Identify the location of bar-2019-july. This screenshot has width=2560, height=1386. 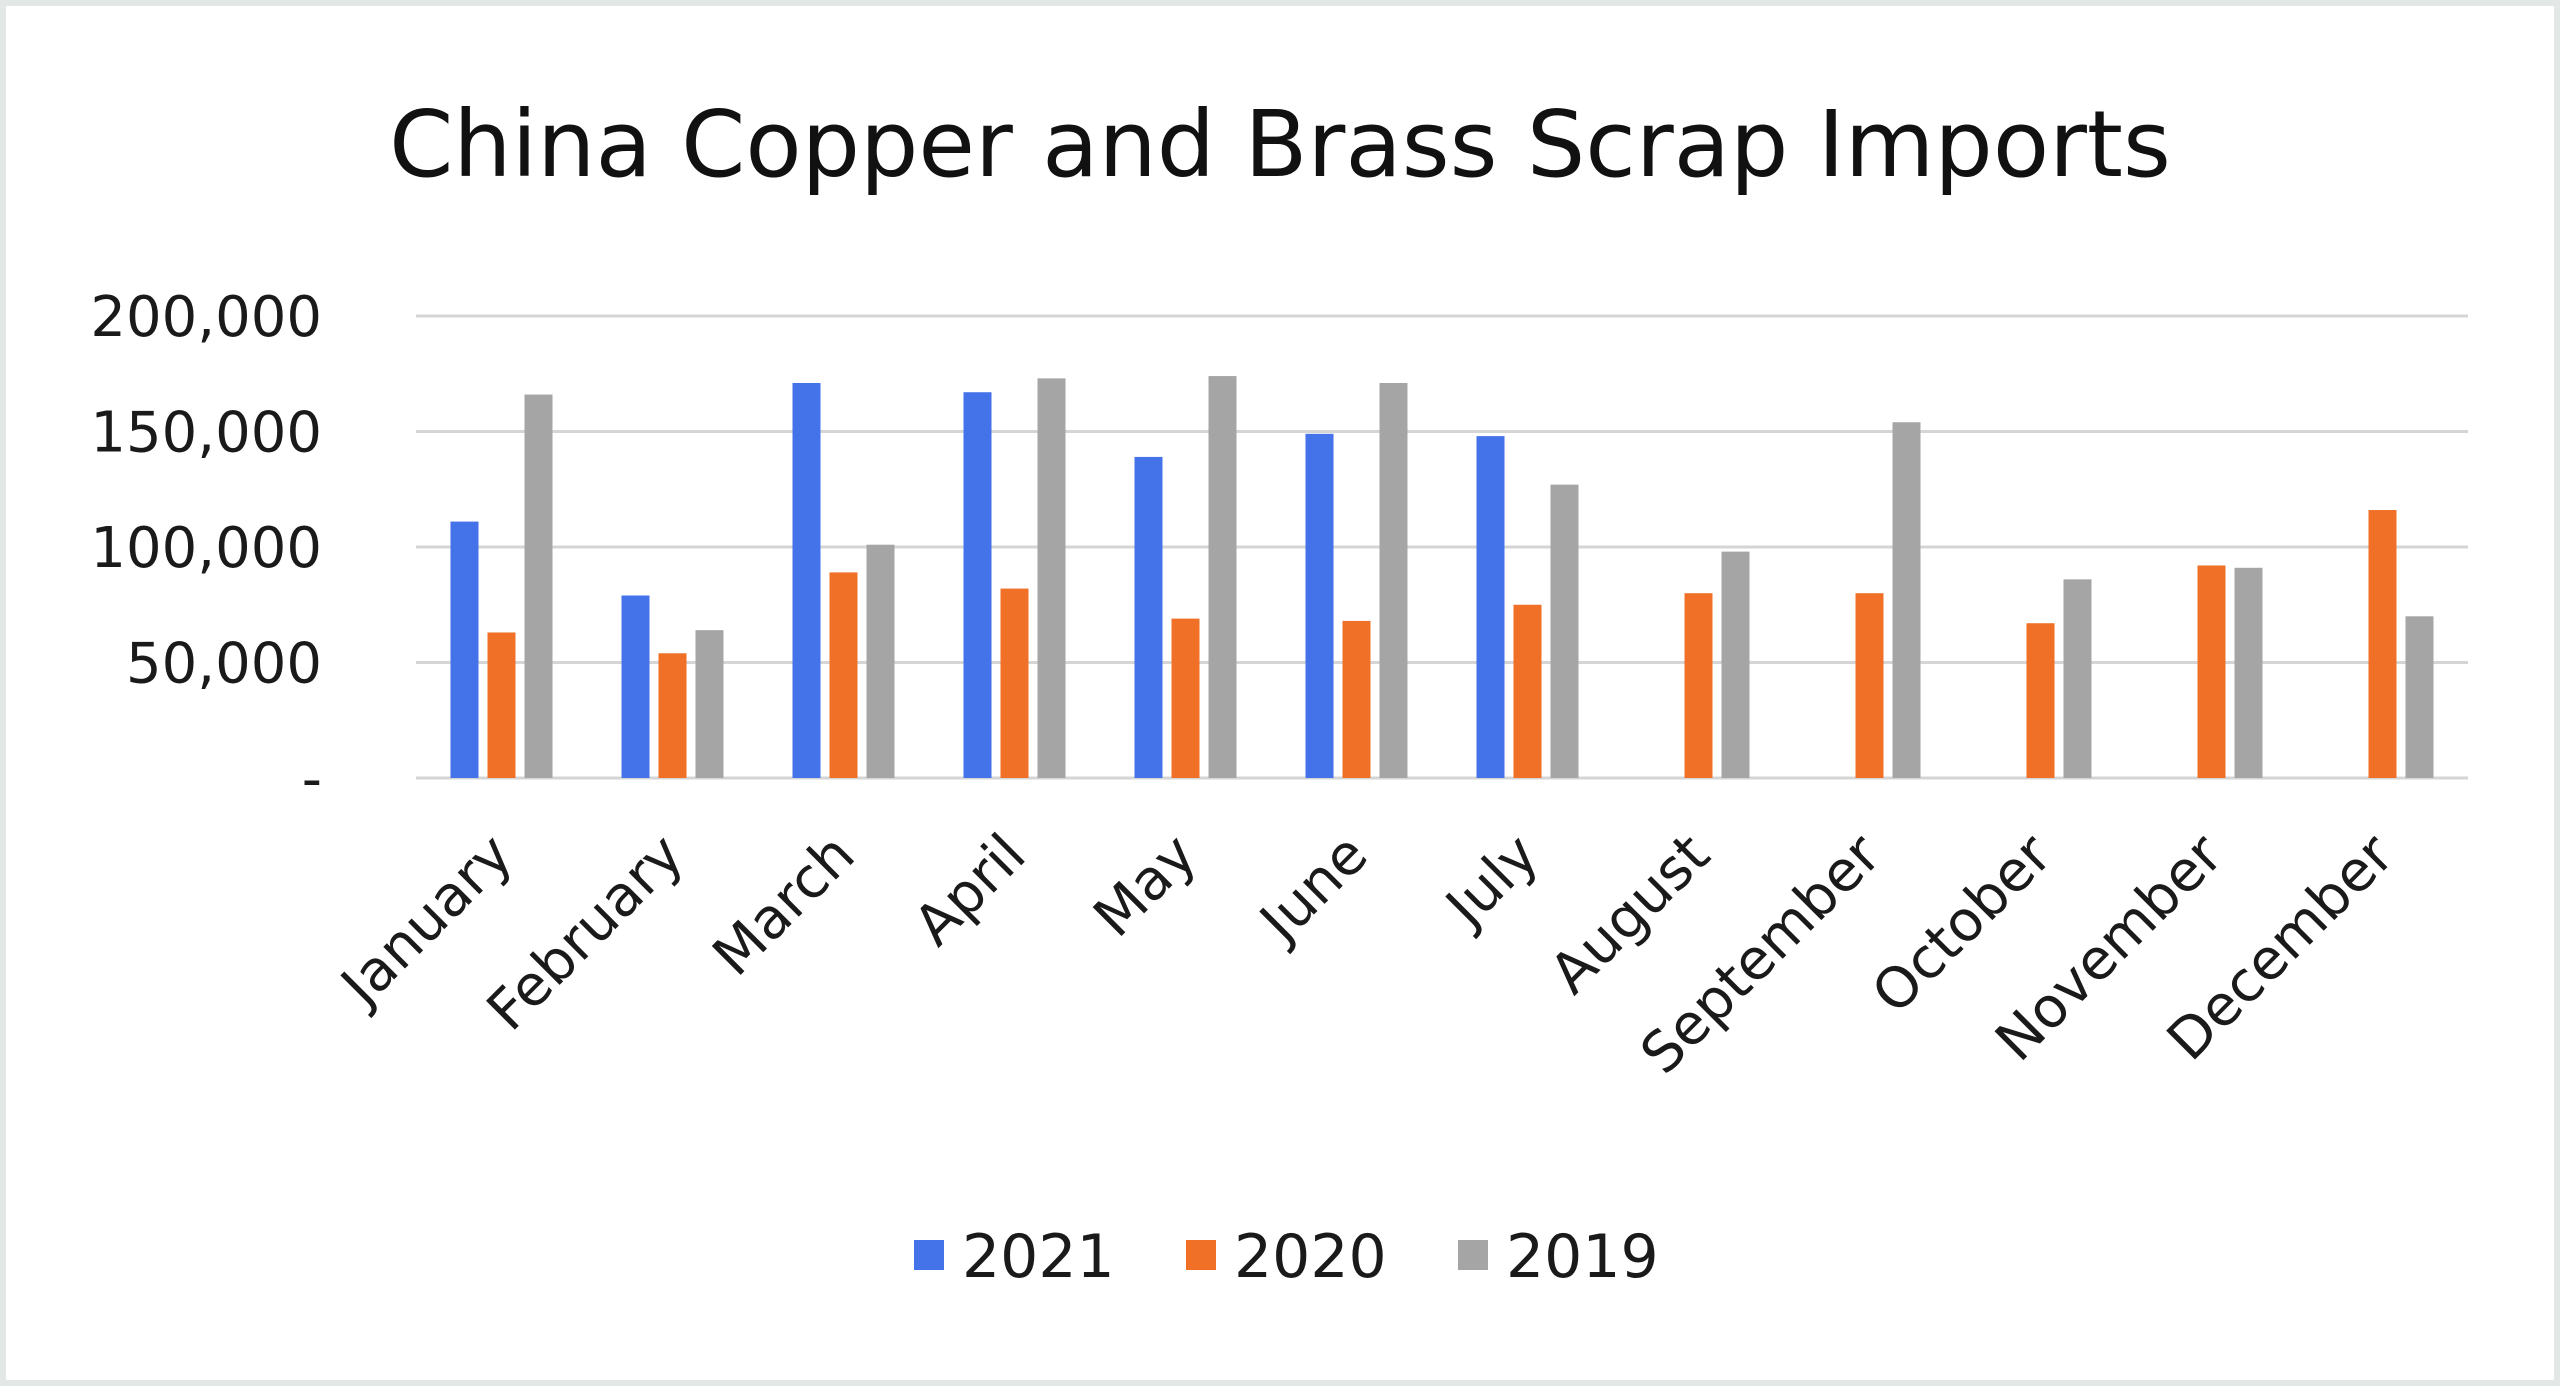
(1564, 631).